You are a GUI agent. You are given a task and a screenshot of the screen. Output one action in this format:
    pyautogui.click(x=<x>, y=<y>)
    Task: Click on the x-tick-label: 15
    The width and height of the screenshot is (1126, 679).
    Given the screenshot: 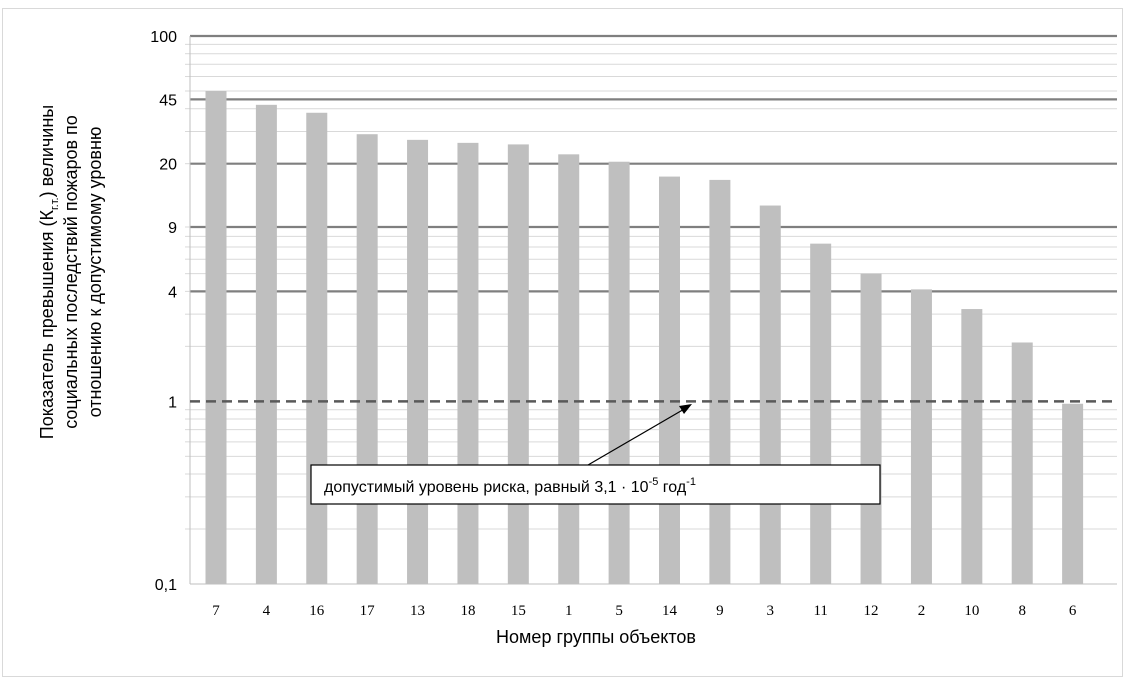 What is the action you would take?
    pyautogui.click(x=518, y=611)
    